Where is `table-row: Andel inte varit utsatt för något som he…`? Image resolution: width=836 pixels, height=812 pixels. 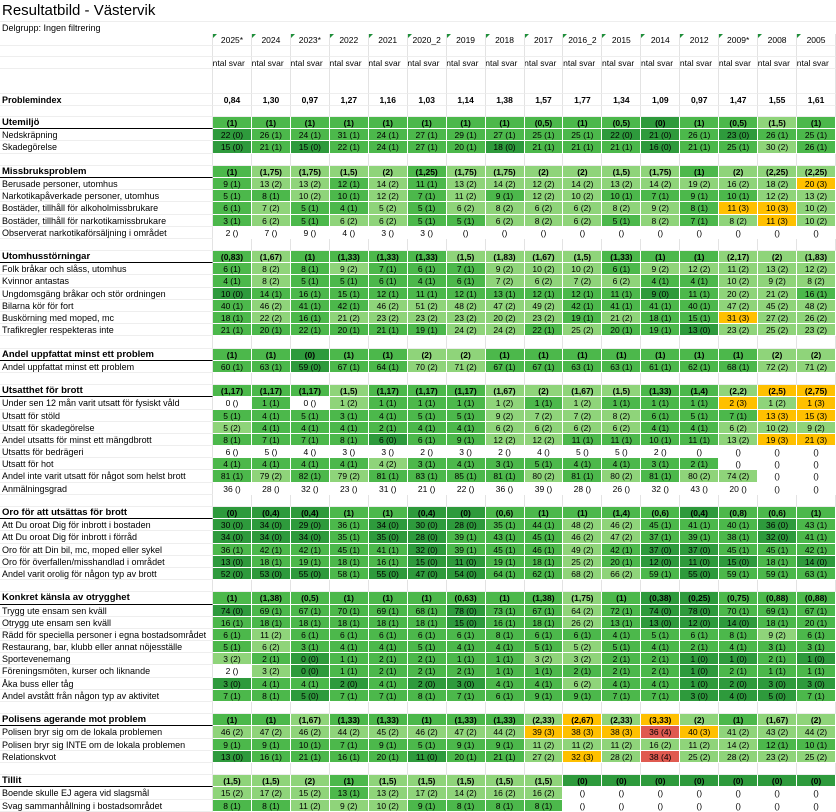 table-row: Andel inte varit utsatt för något som he… is located at coordinates (418, 476).